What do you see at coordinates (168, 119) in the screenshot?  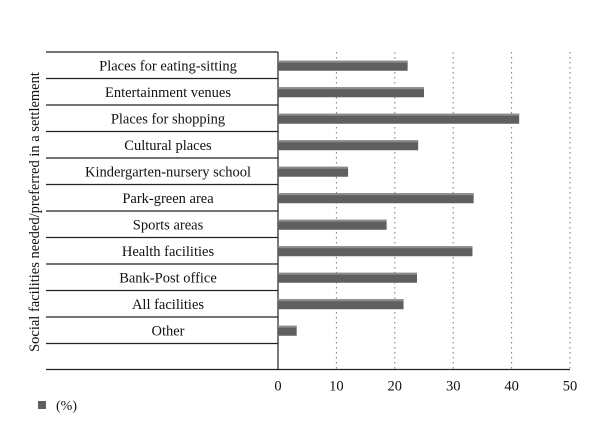 I see `category-label: Places for shopping` at bounding box center [168, 119].